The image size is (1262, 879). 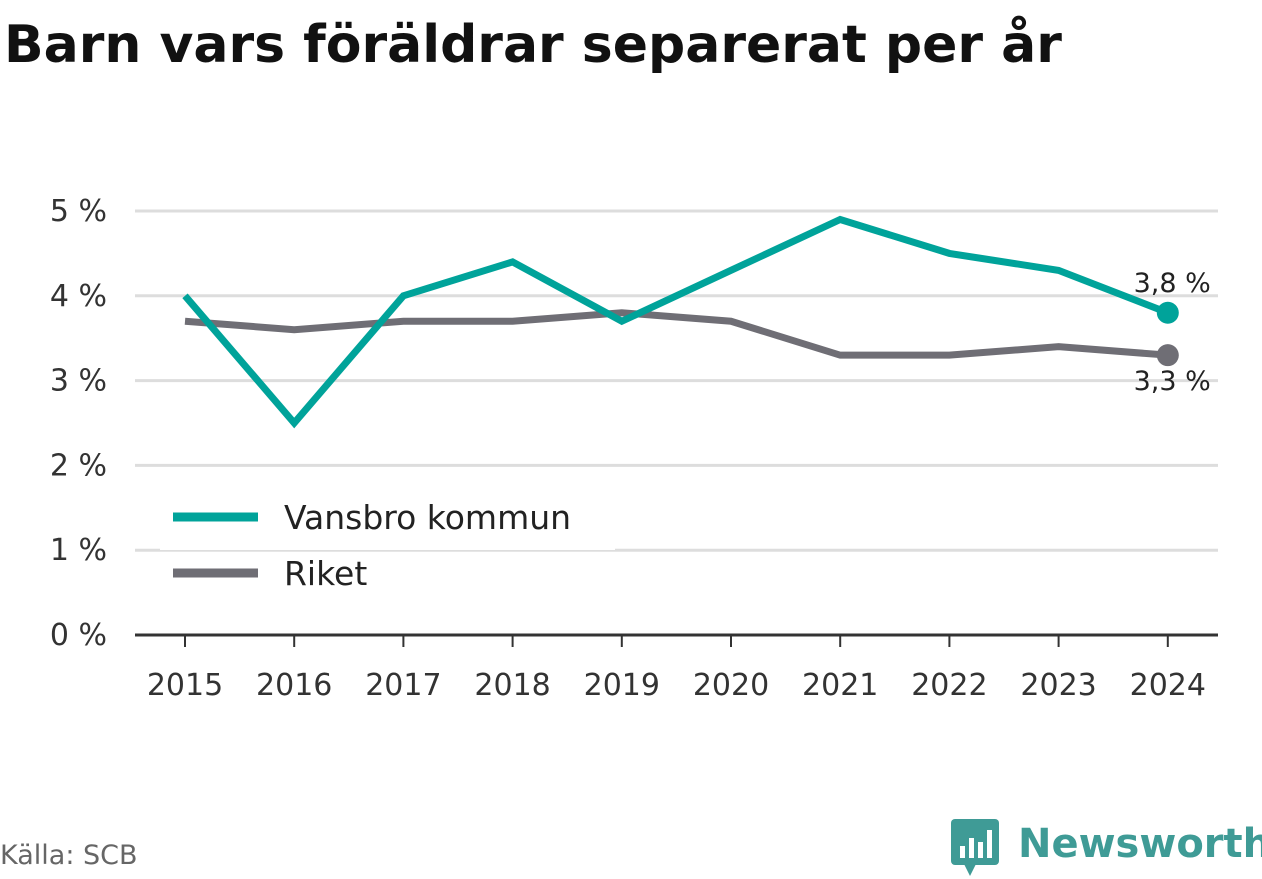 I want to click on brand-logo: Newsworthy, so click(x=1106, y=848).